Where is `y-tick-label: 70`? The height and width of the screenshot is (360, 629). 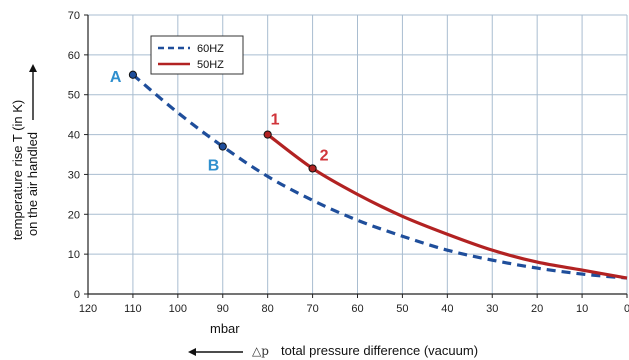
y-tick-label: 70 is located at coordinates (74, 16).